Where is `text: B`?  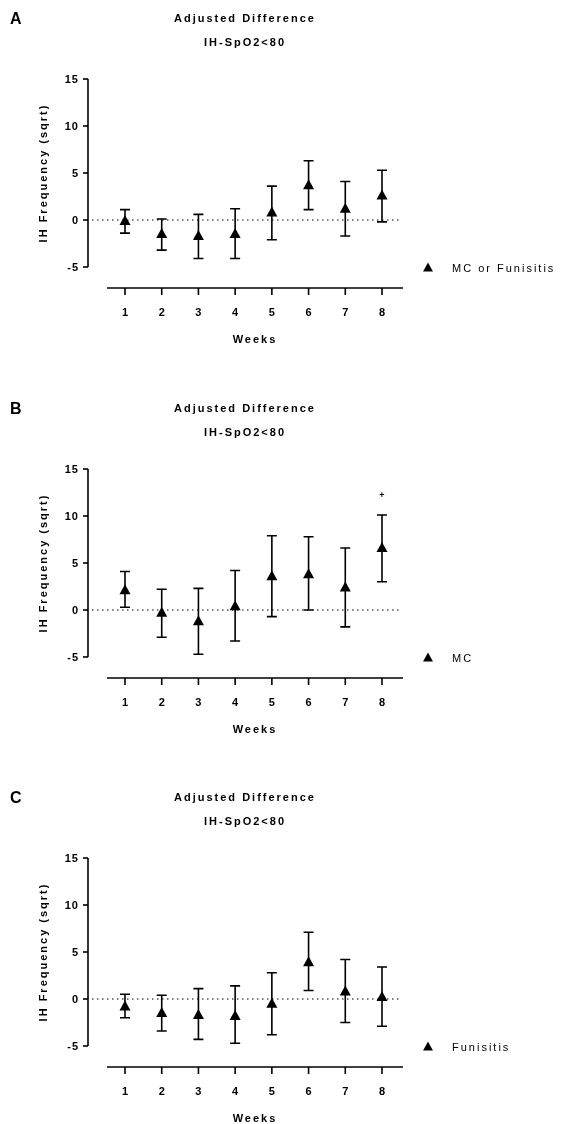 text: B is located at coordinates (16, 408).